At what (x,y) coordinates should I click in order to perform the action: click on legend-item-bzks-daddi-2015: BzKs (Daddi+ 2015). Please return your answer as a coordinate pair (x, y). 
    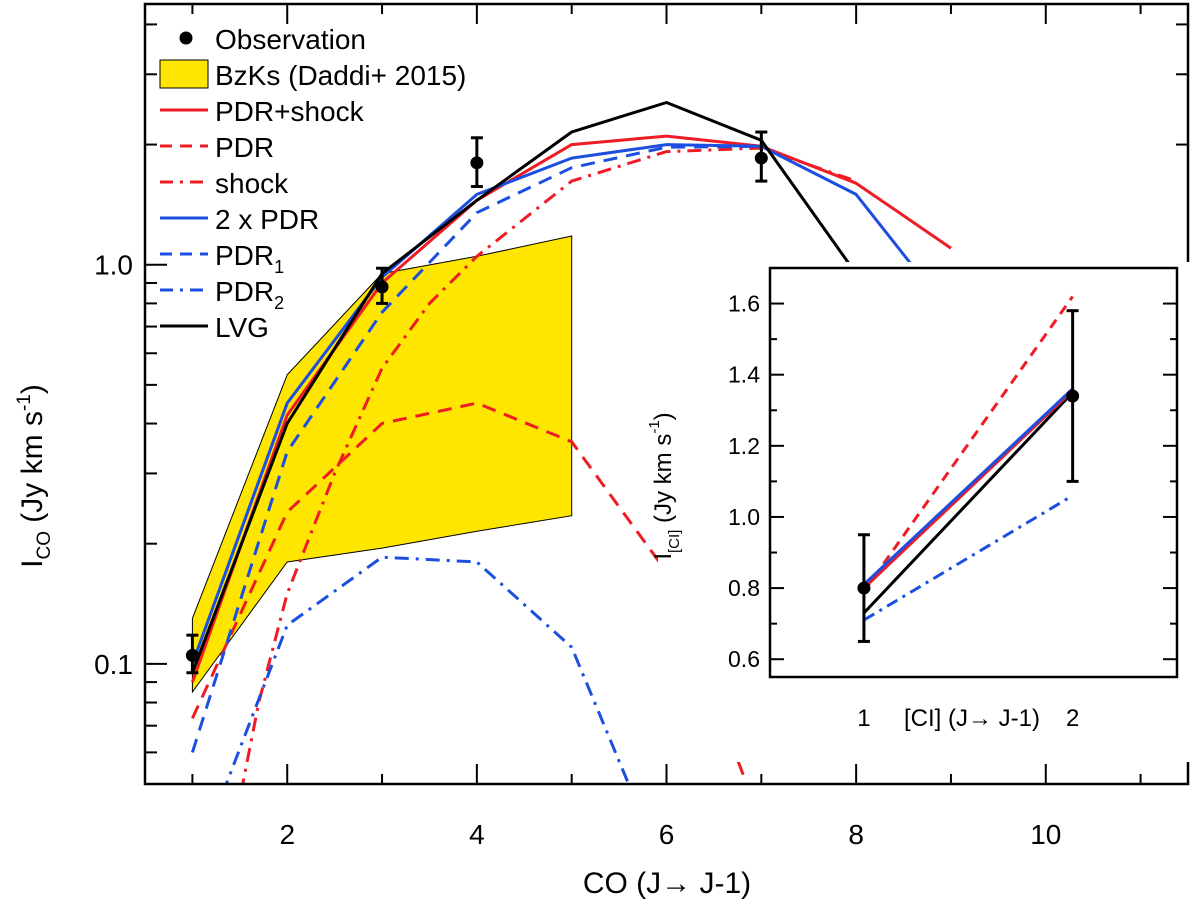
    Looking at the image, I should click on (312, 75).